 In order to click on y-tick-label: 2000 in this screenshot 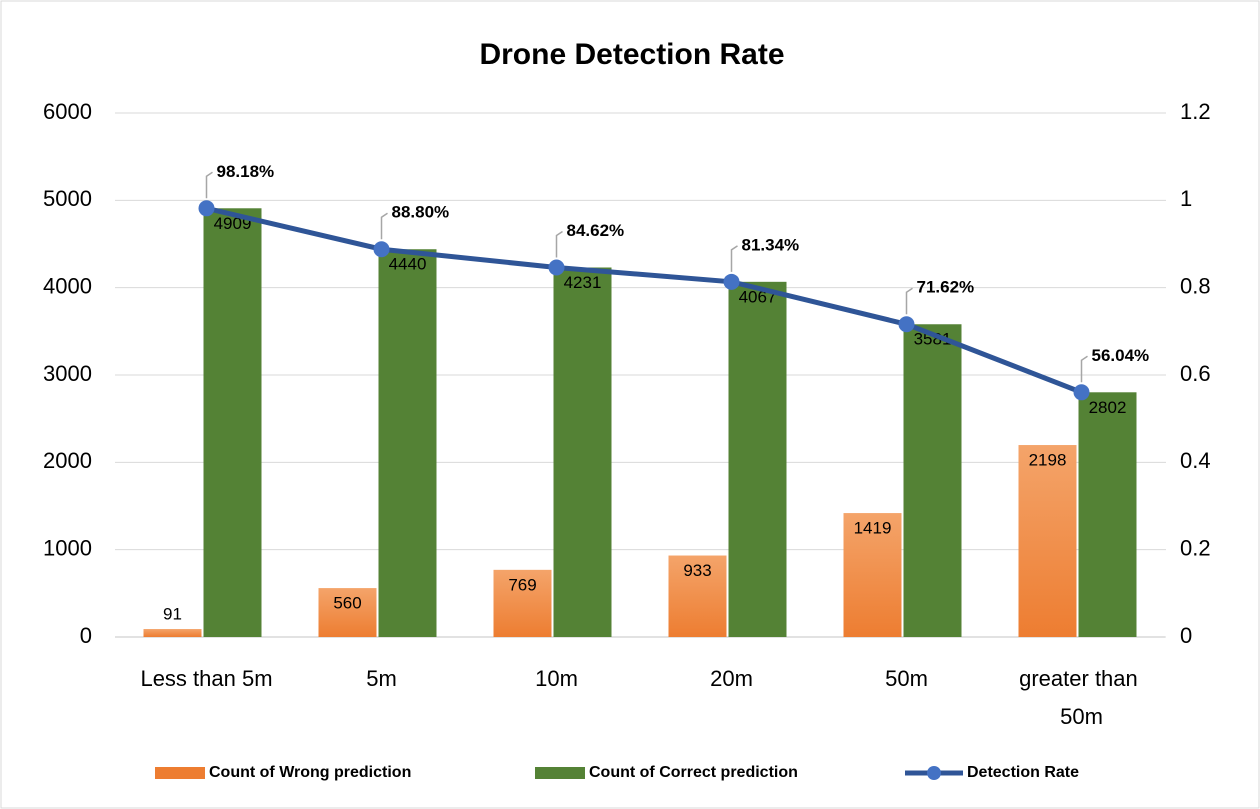, I will do `click(67, 460)`.